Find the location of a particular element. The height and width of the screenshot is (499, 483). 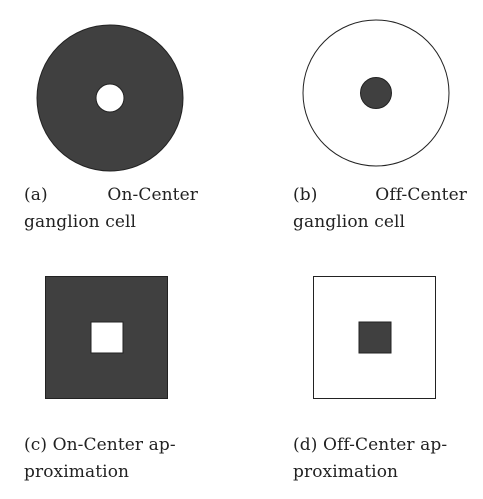

caption-b-line2: ganglion cell is located at coordinates (349, 222).